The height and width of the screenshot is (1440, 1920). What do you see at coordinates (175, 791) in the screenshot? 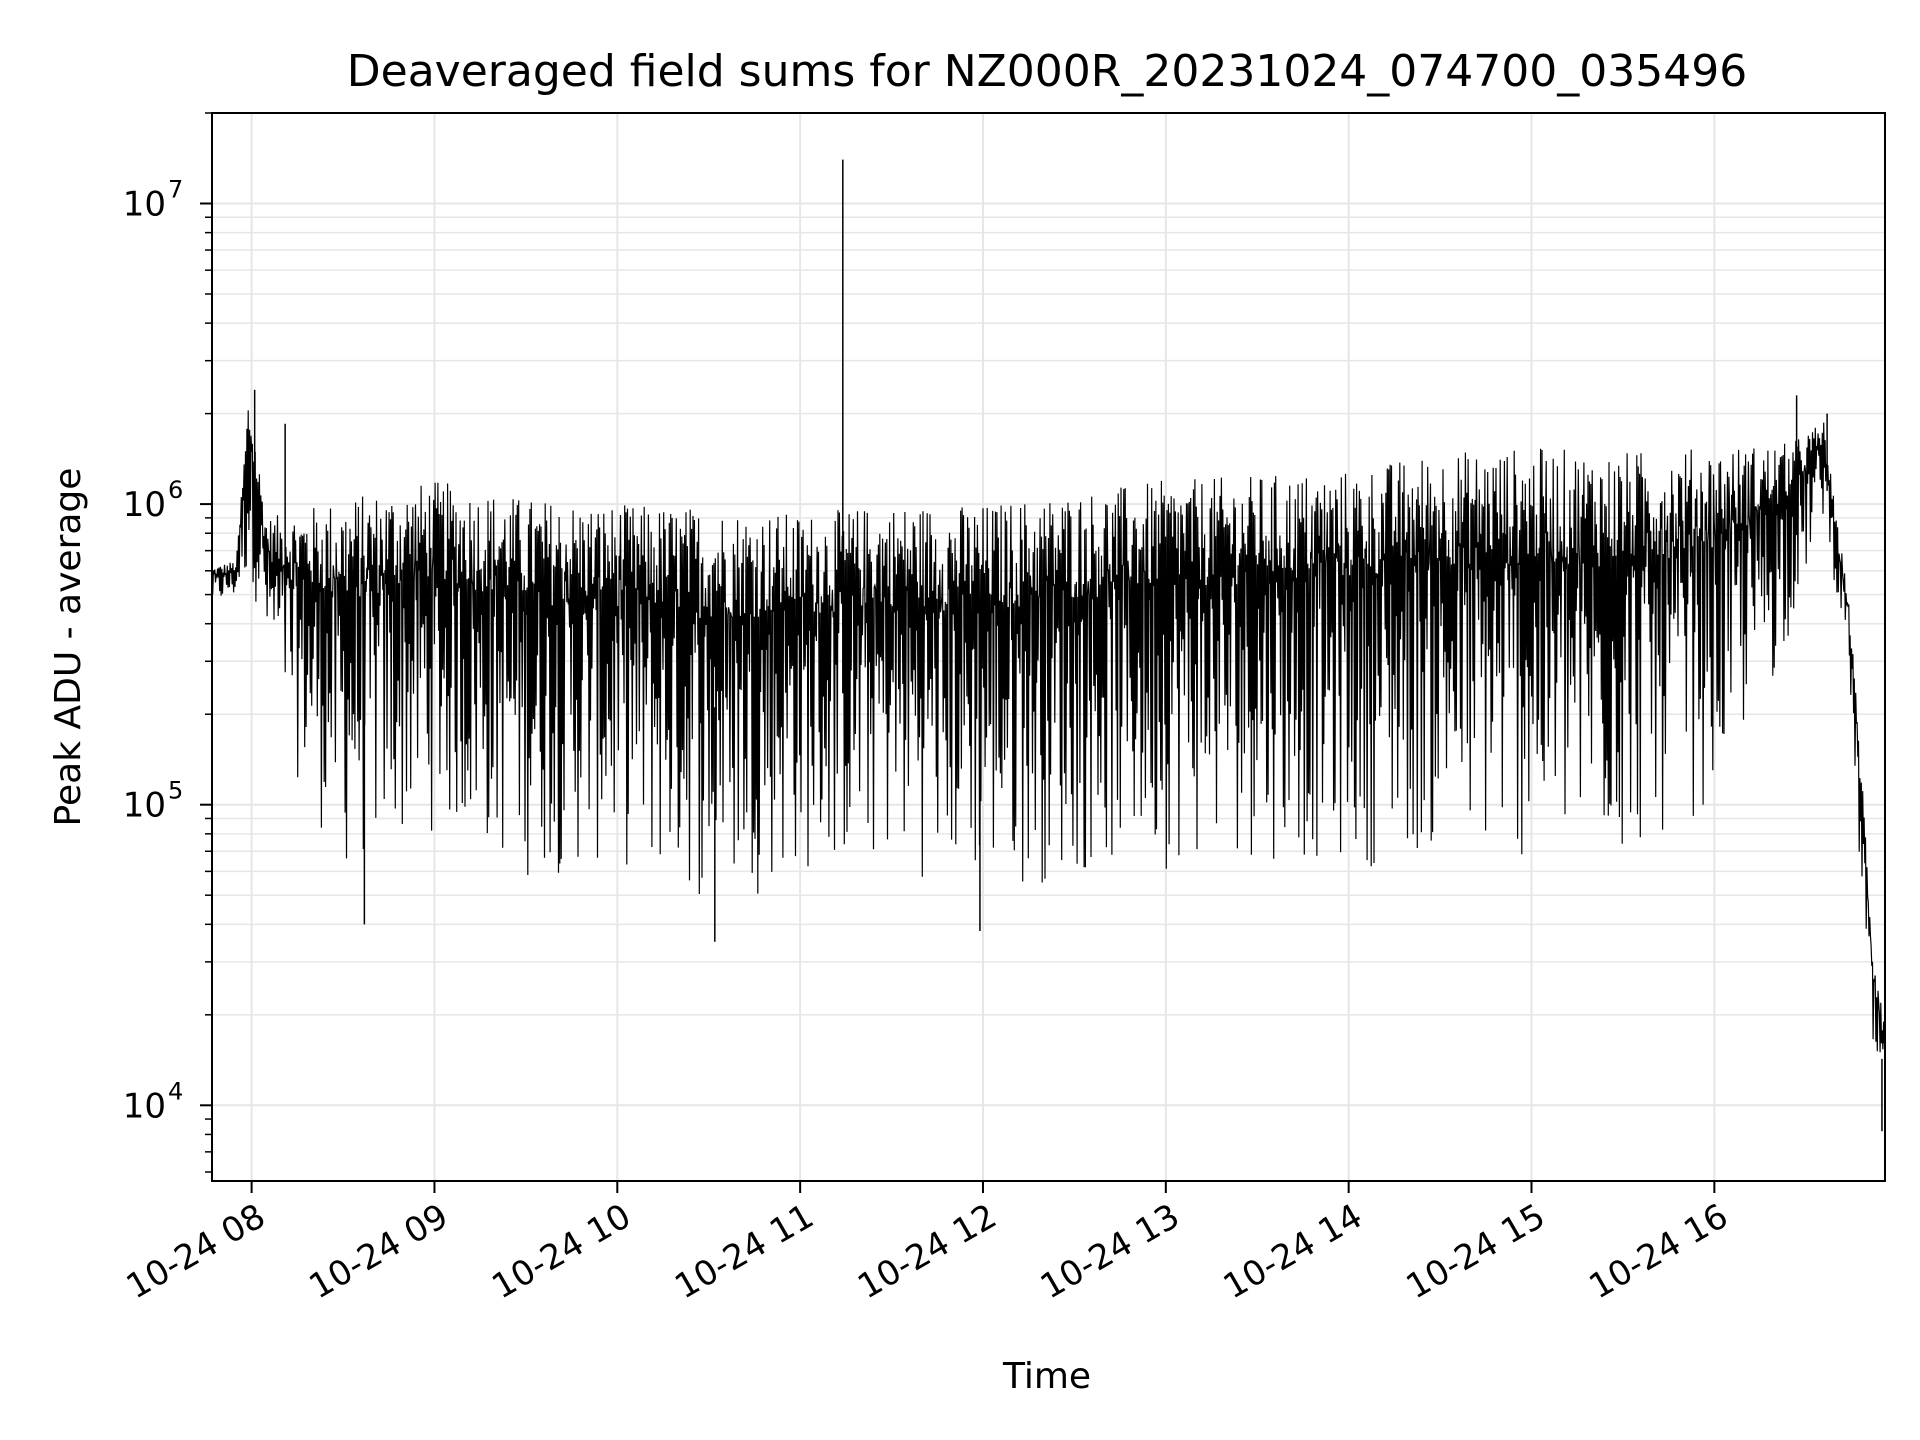
I see `y-tick-exponent: 5` at bounding box center [175, 791].